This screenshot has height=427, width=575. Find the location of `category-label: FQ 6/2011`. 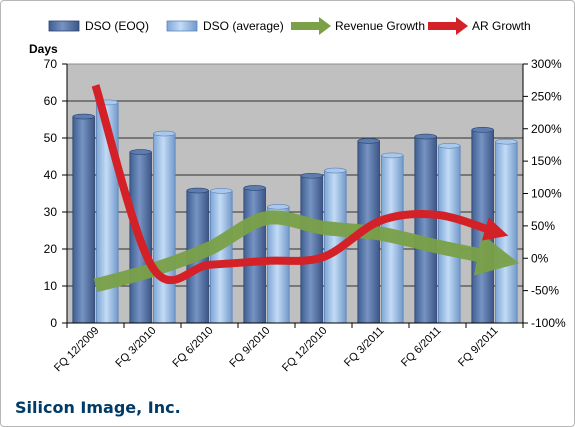

category-label: FQ 6/2011 is located at coordinates (421, 347).